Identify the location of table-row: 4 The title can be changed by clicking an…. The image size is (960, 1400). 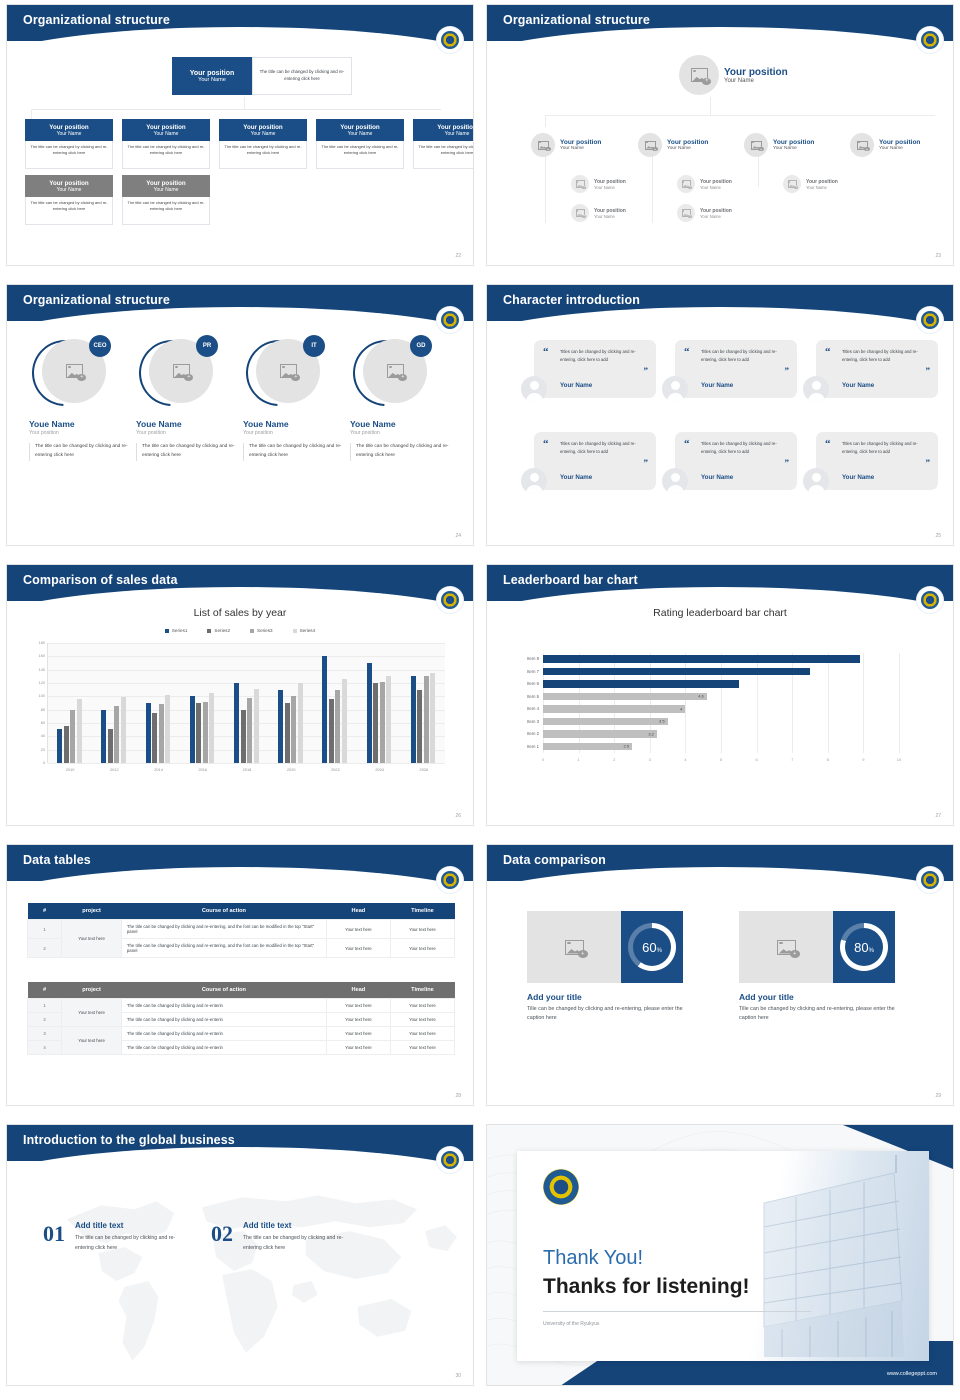
(241, 1047).